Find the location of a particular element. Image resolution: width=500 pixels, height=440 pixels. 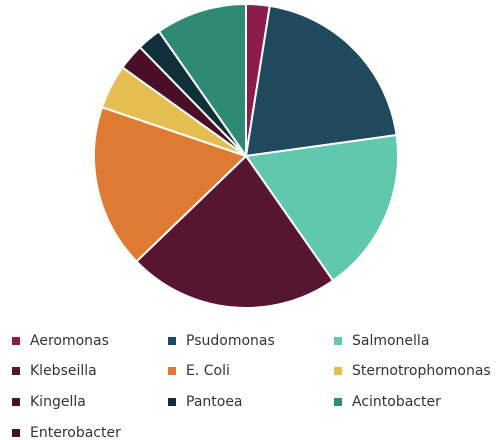

legend-label: Kingella is located at coordinates (58, 402).